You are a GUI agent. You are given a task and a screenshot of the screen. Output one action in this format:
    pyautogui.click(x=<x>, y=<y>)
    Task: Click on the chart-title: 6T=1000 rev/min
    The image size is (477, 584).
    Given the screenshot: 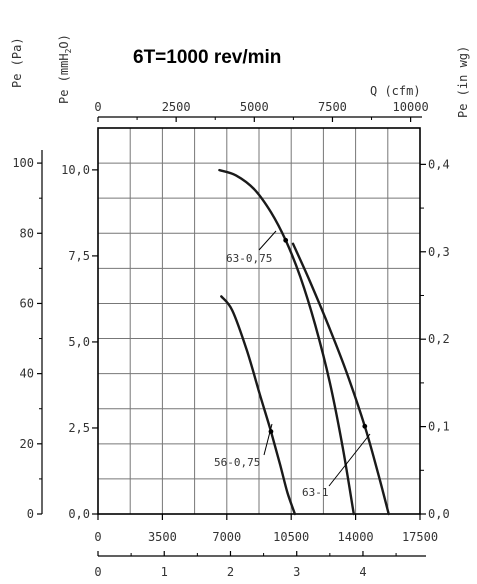 What is the action you would take?
    pyautogui.click(x=207, y=57)
    